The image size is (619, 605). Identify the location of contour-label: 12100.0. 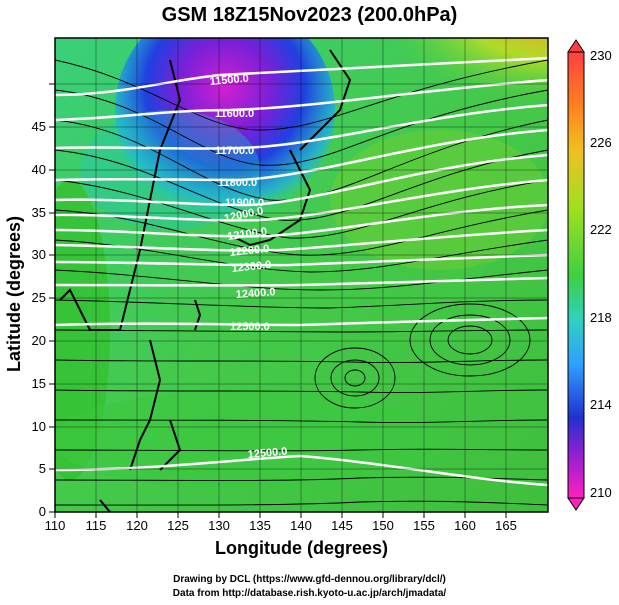
(247, 234).